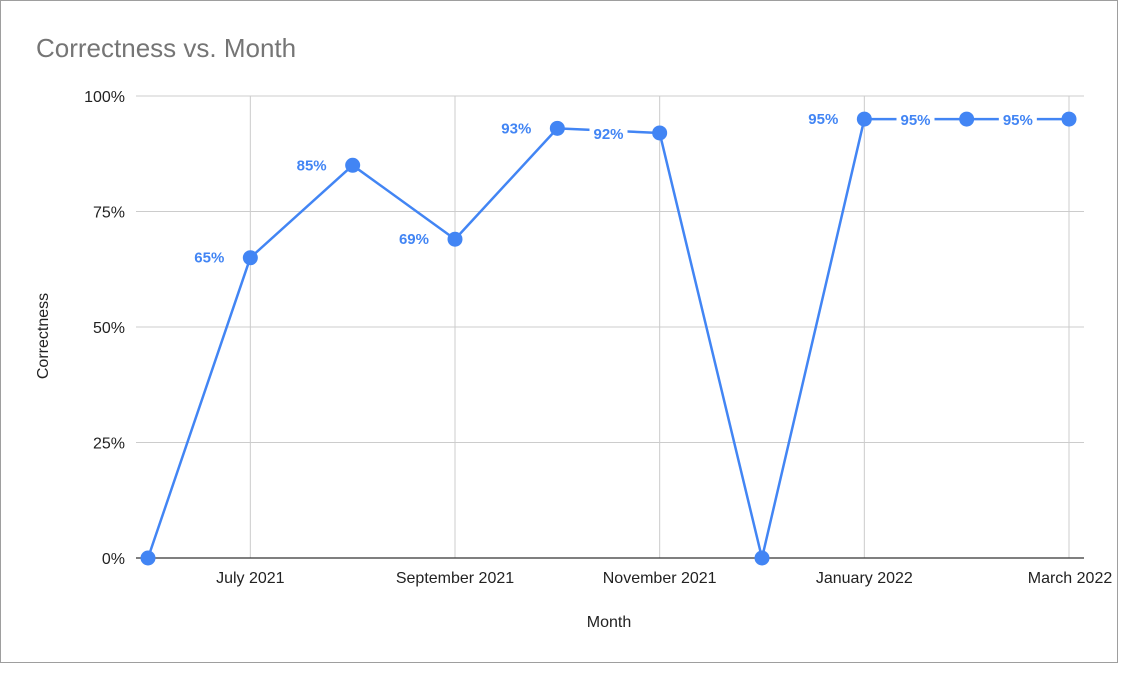 The height and width of the screenshot is (678, 1123). Describe the element at coordinates (864, 578) in the screenshot. I see `x-tick-label: January 2022` at that location.